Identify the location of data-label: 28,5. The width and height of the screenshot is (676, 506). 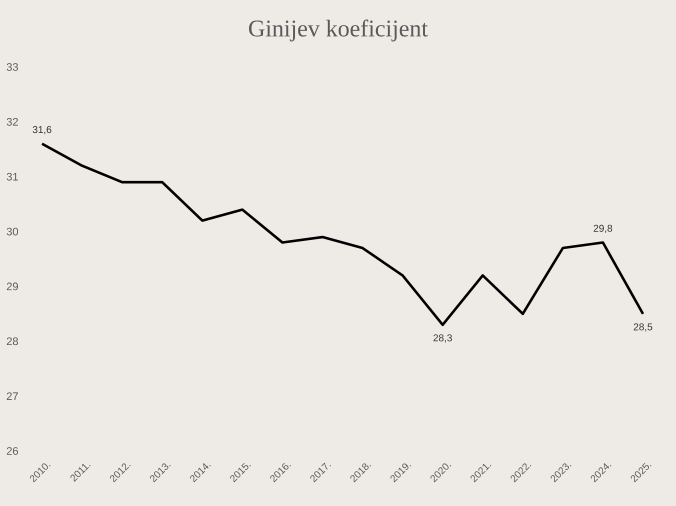
(643, 327).